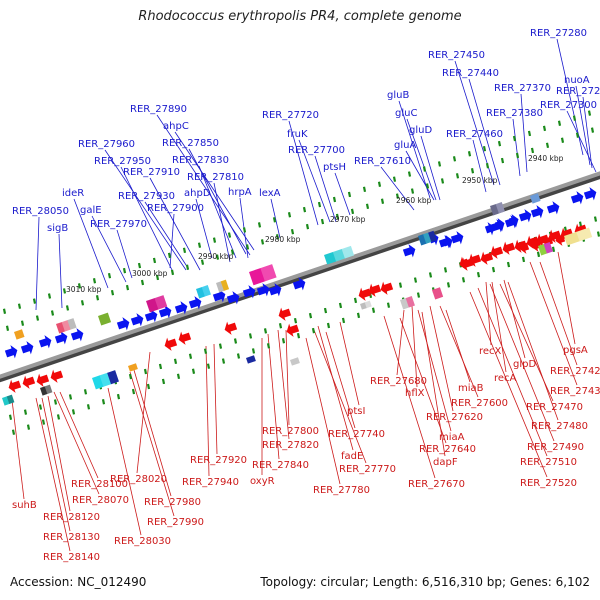 This screenshot has height=600, width=600. I want to click on forward-gene-label: RER_27720, so click(290, 115).